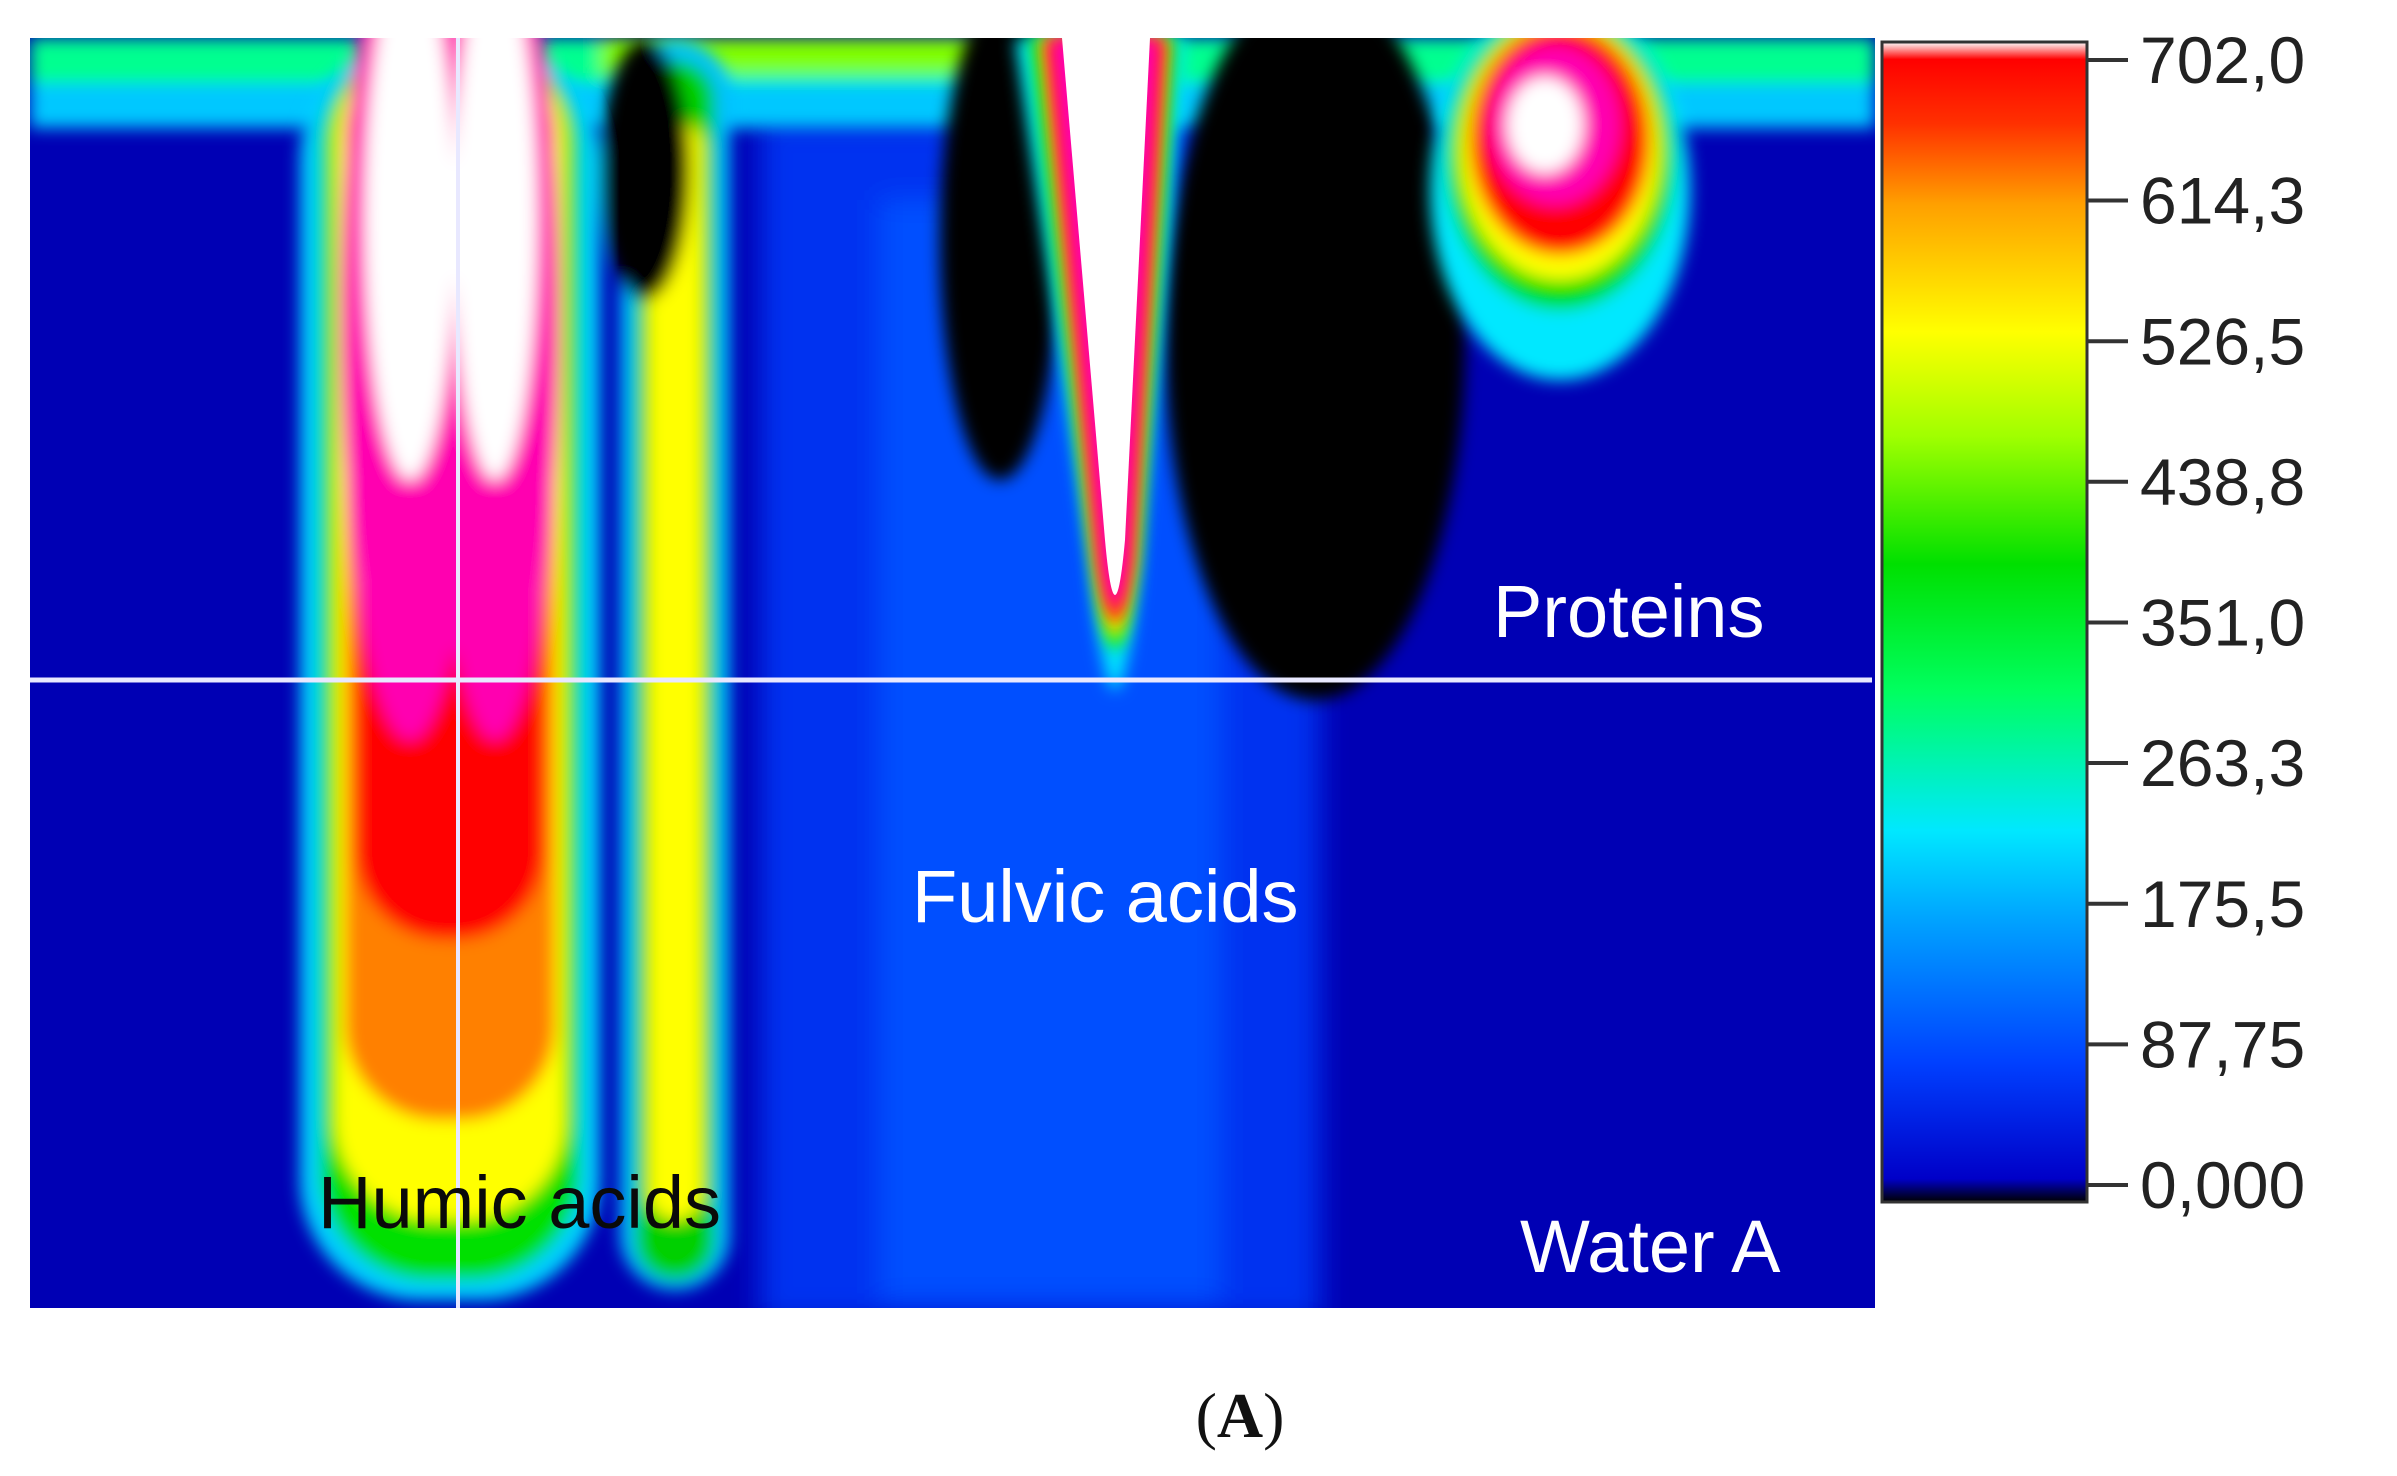  What do you see at coordinates (519, 1202) in the screenshot?
I see `annotation-humic-acids: Humic acids` at bounding box center [519, 1202].